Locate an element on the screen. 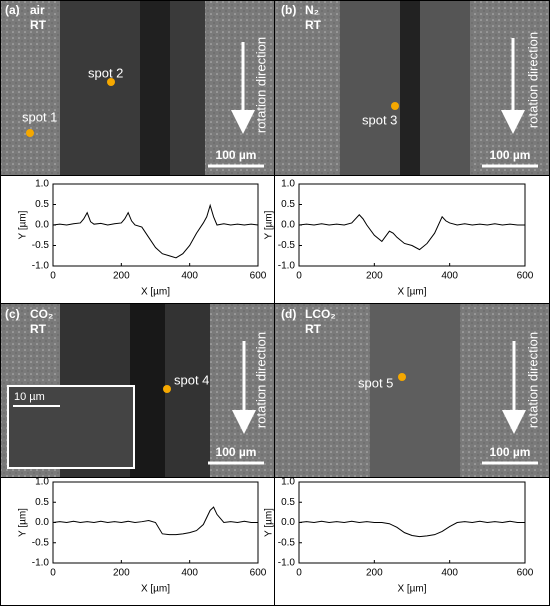 This screenshot has height=611, width=550. spot-label: spot 1 is located at coordinates (39, 116).